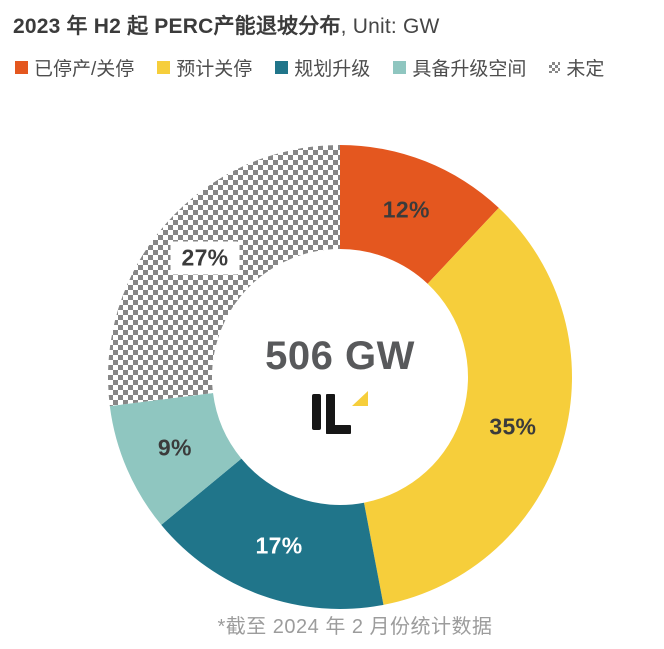 The width and height of the screenshot is (664, 649). I want to click on legend-swatch-closed, so click(21, 67).